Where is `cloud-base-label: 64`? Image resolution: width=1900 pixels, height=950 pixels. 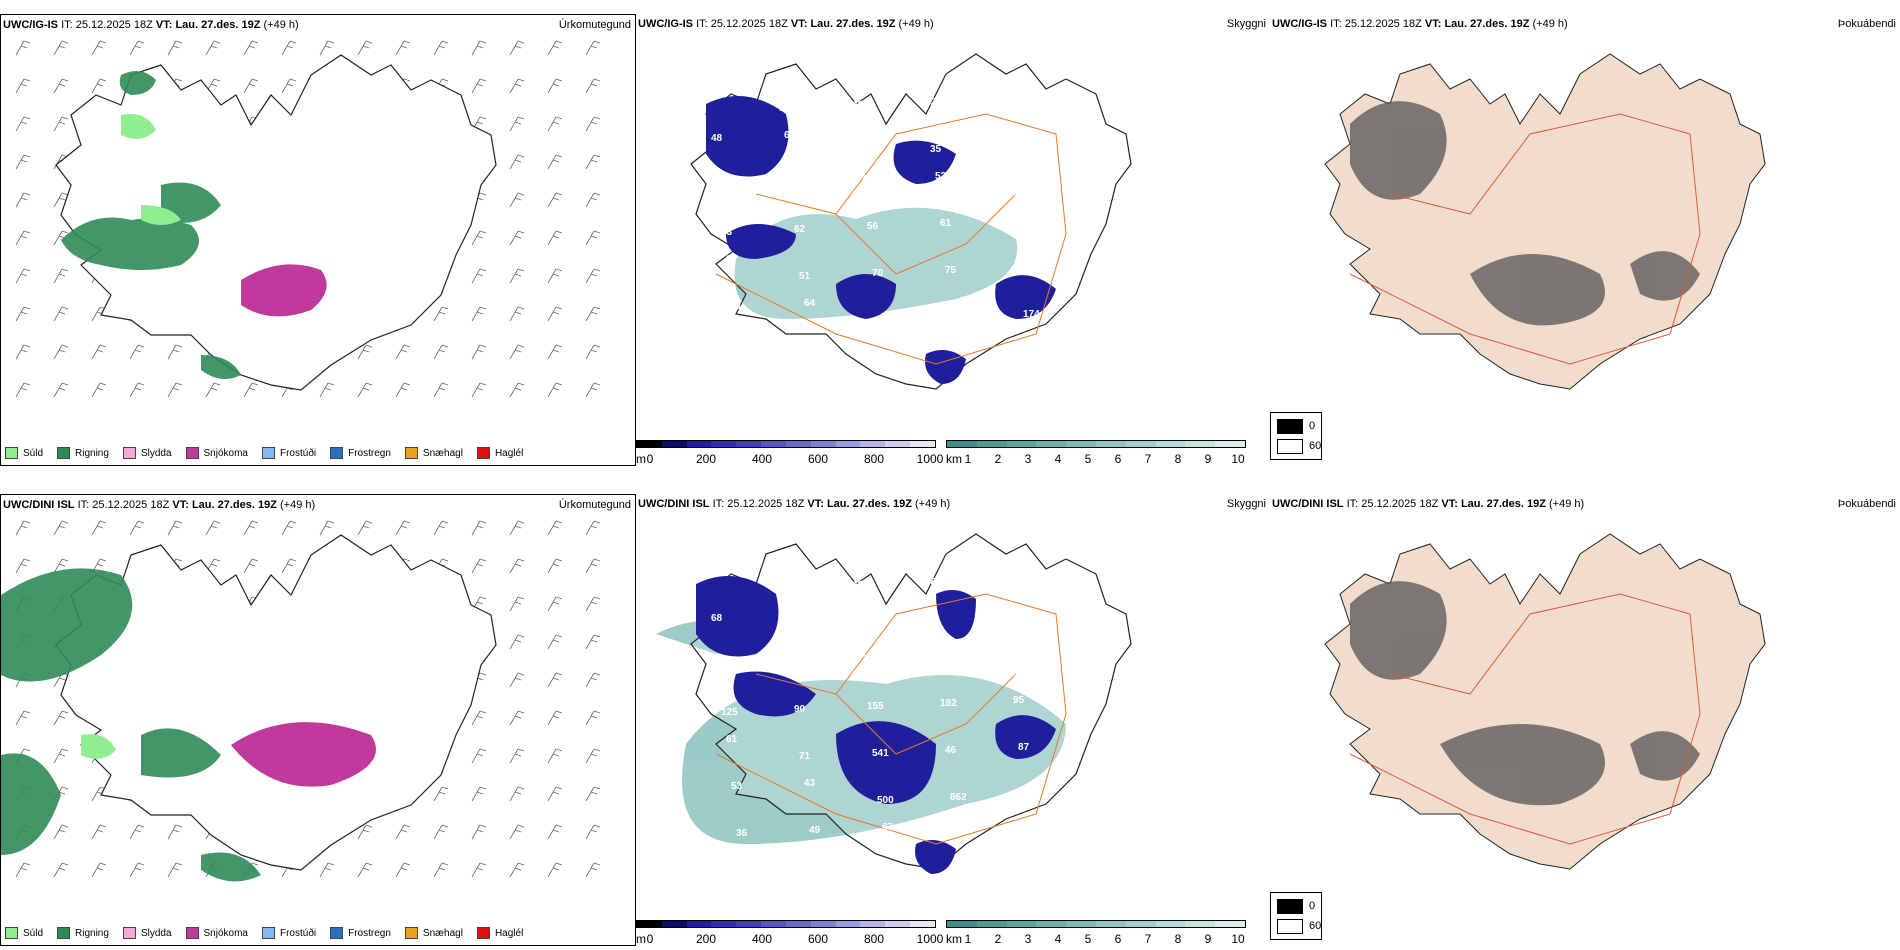
cloud-base-label: 64 is located at coordinates (810, 303).